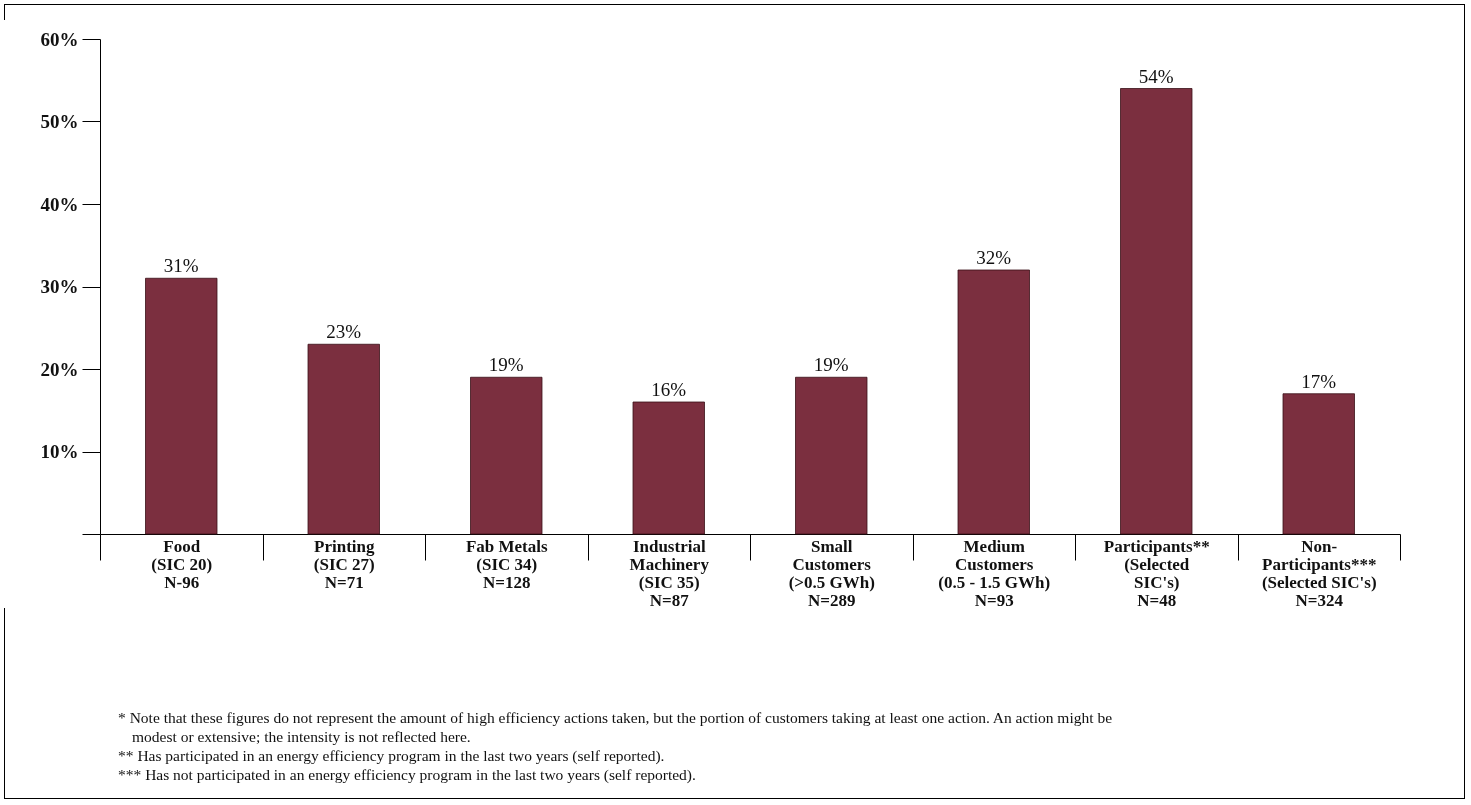 The height and width of the screenshot is (805, 1471). I want to click on x-tick-label: Non- Participants*** (Selected SIC's) N=324, so click(1319, 573).